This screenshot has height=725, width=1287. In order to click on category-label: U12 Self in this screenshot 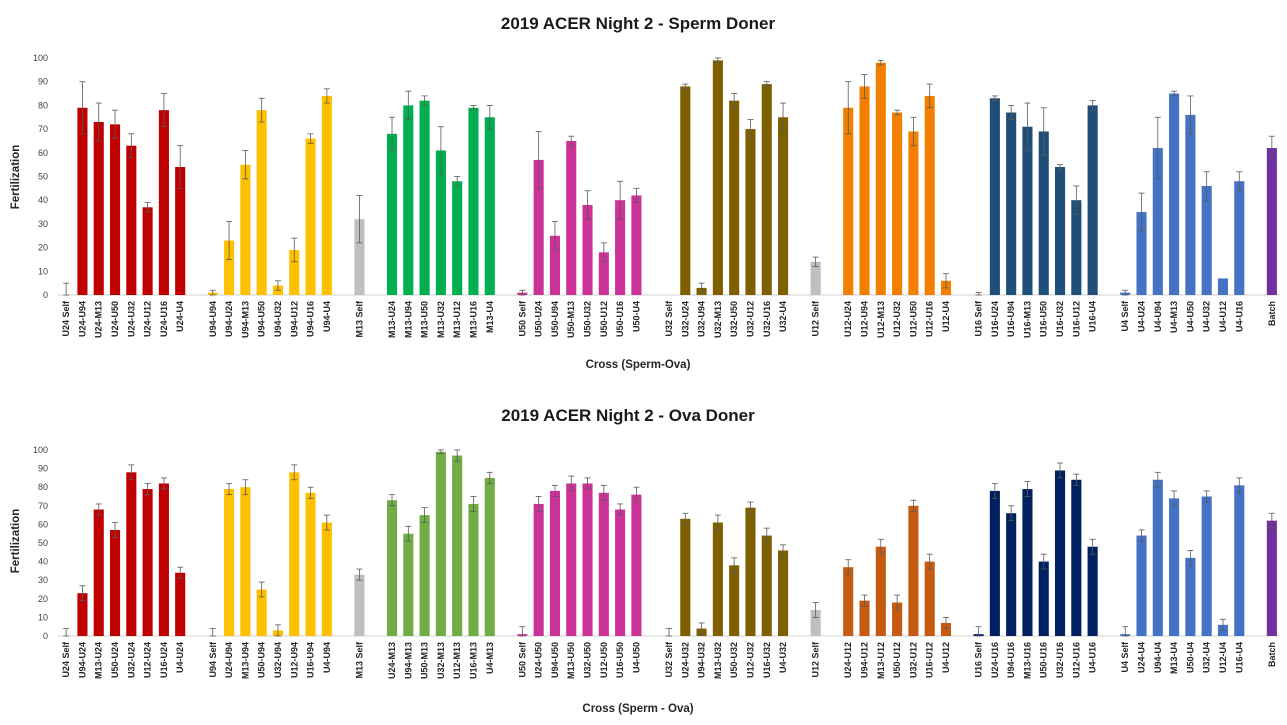, I will do `click(816, 659)`.